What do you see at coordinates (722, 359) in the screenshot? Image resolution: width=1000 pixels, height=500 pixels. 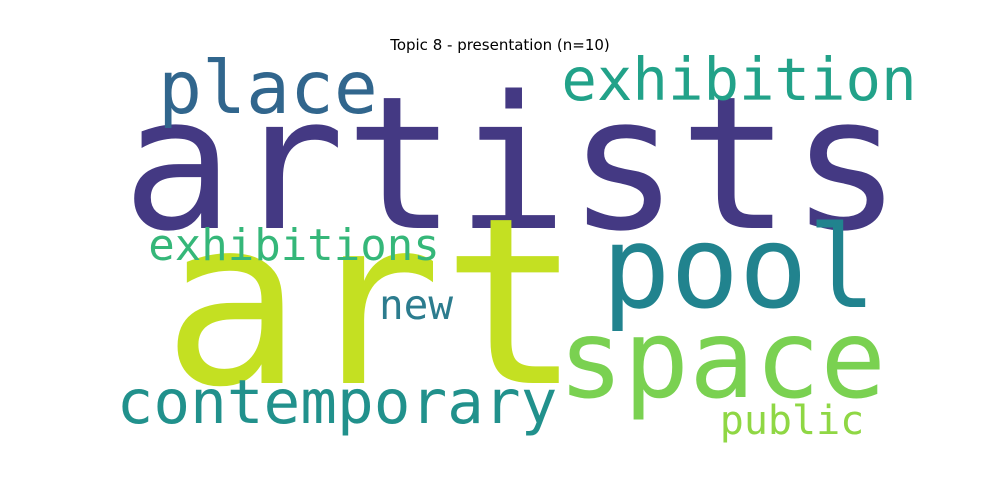 I see `word-space: space` at bounding box center [722, 359].